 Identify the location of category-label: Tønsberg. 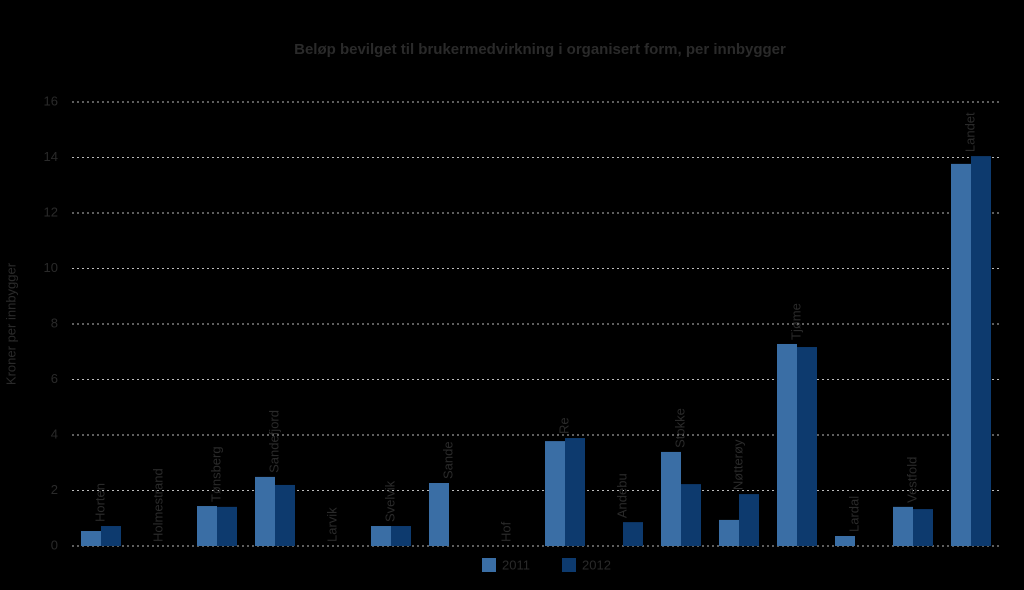
(215, 474).